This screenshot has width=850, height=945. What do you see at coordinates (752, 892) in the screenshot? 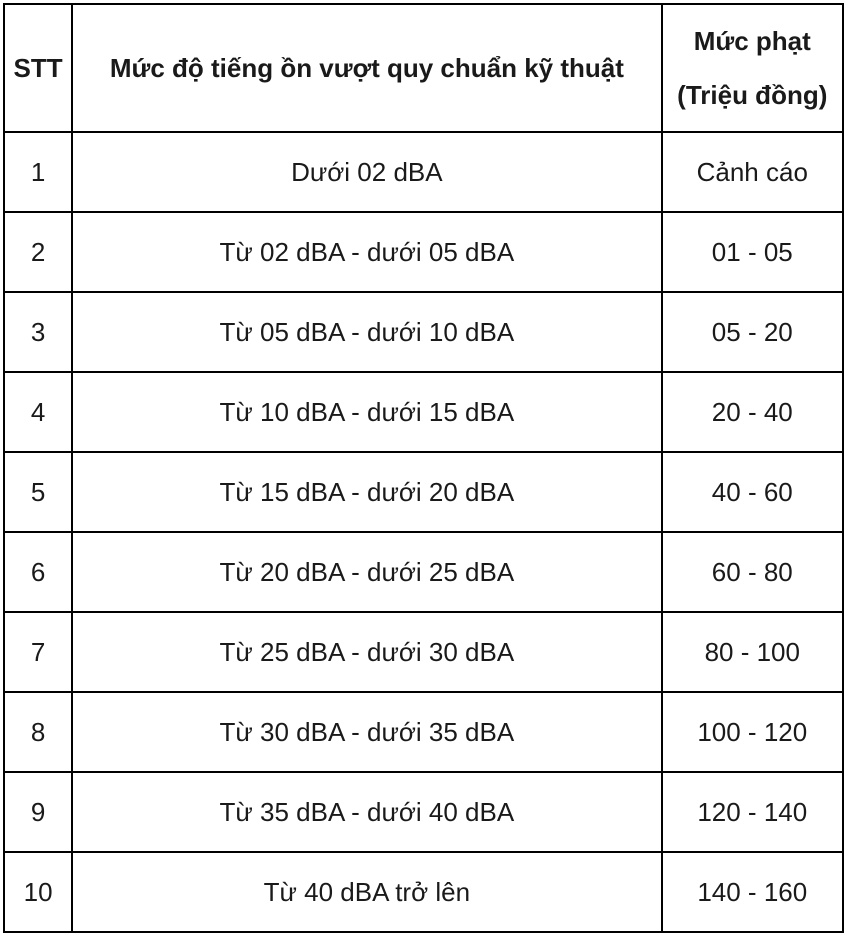
I see `cell-fine: 140 - 160` at bounding box center [752, 892].